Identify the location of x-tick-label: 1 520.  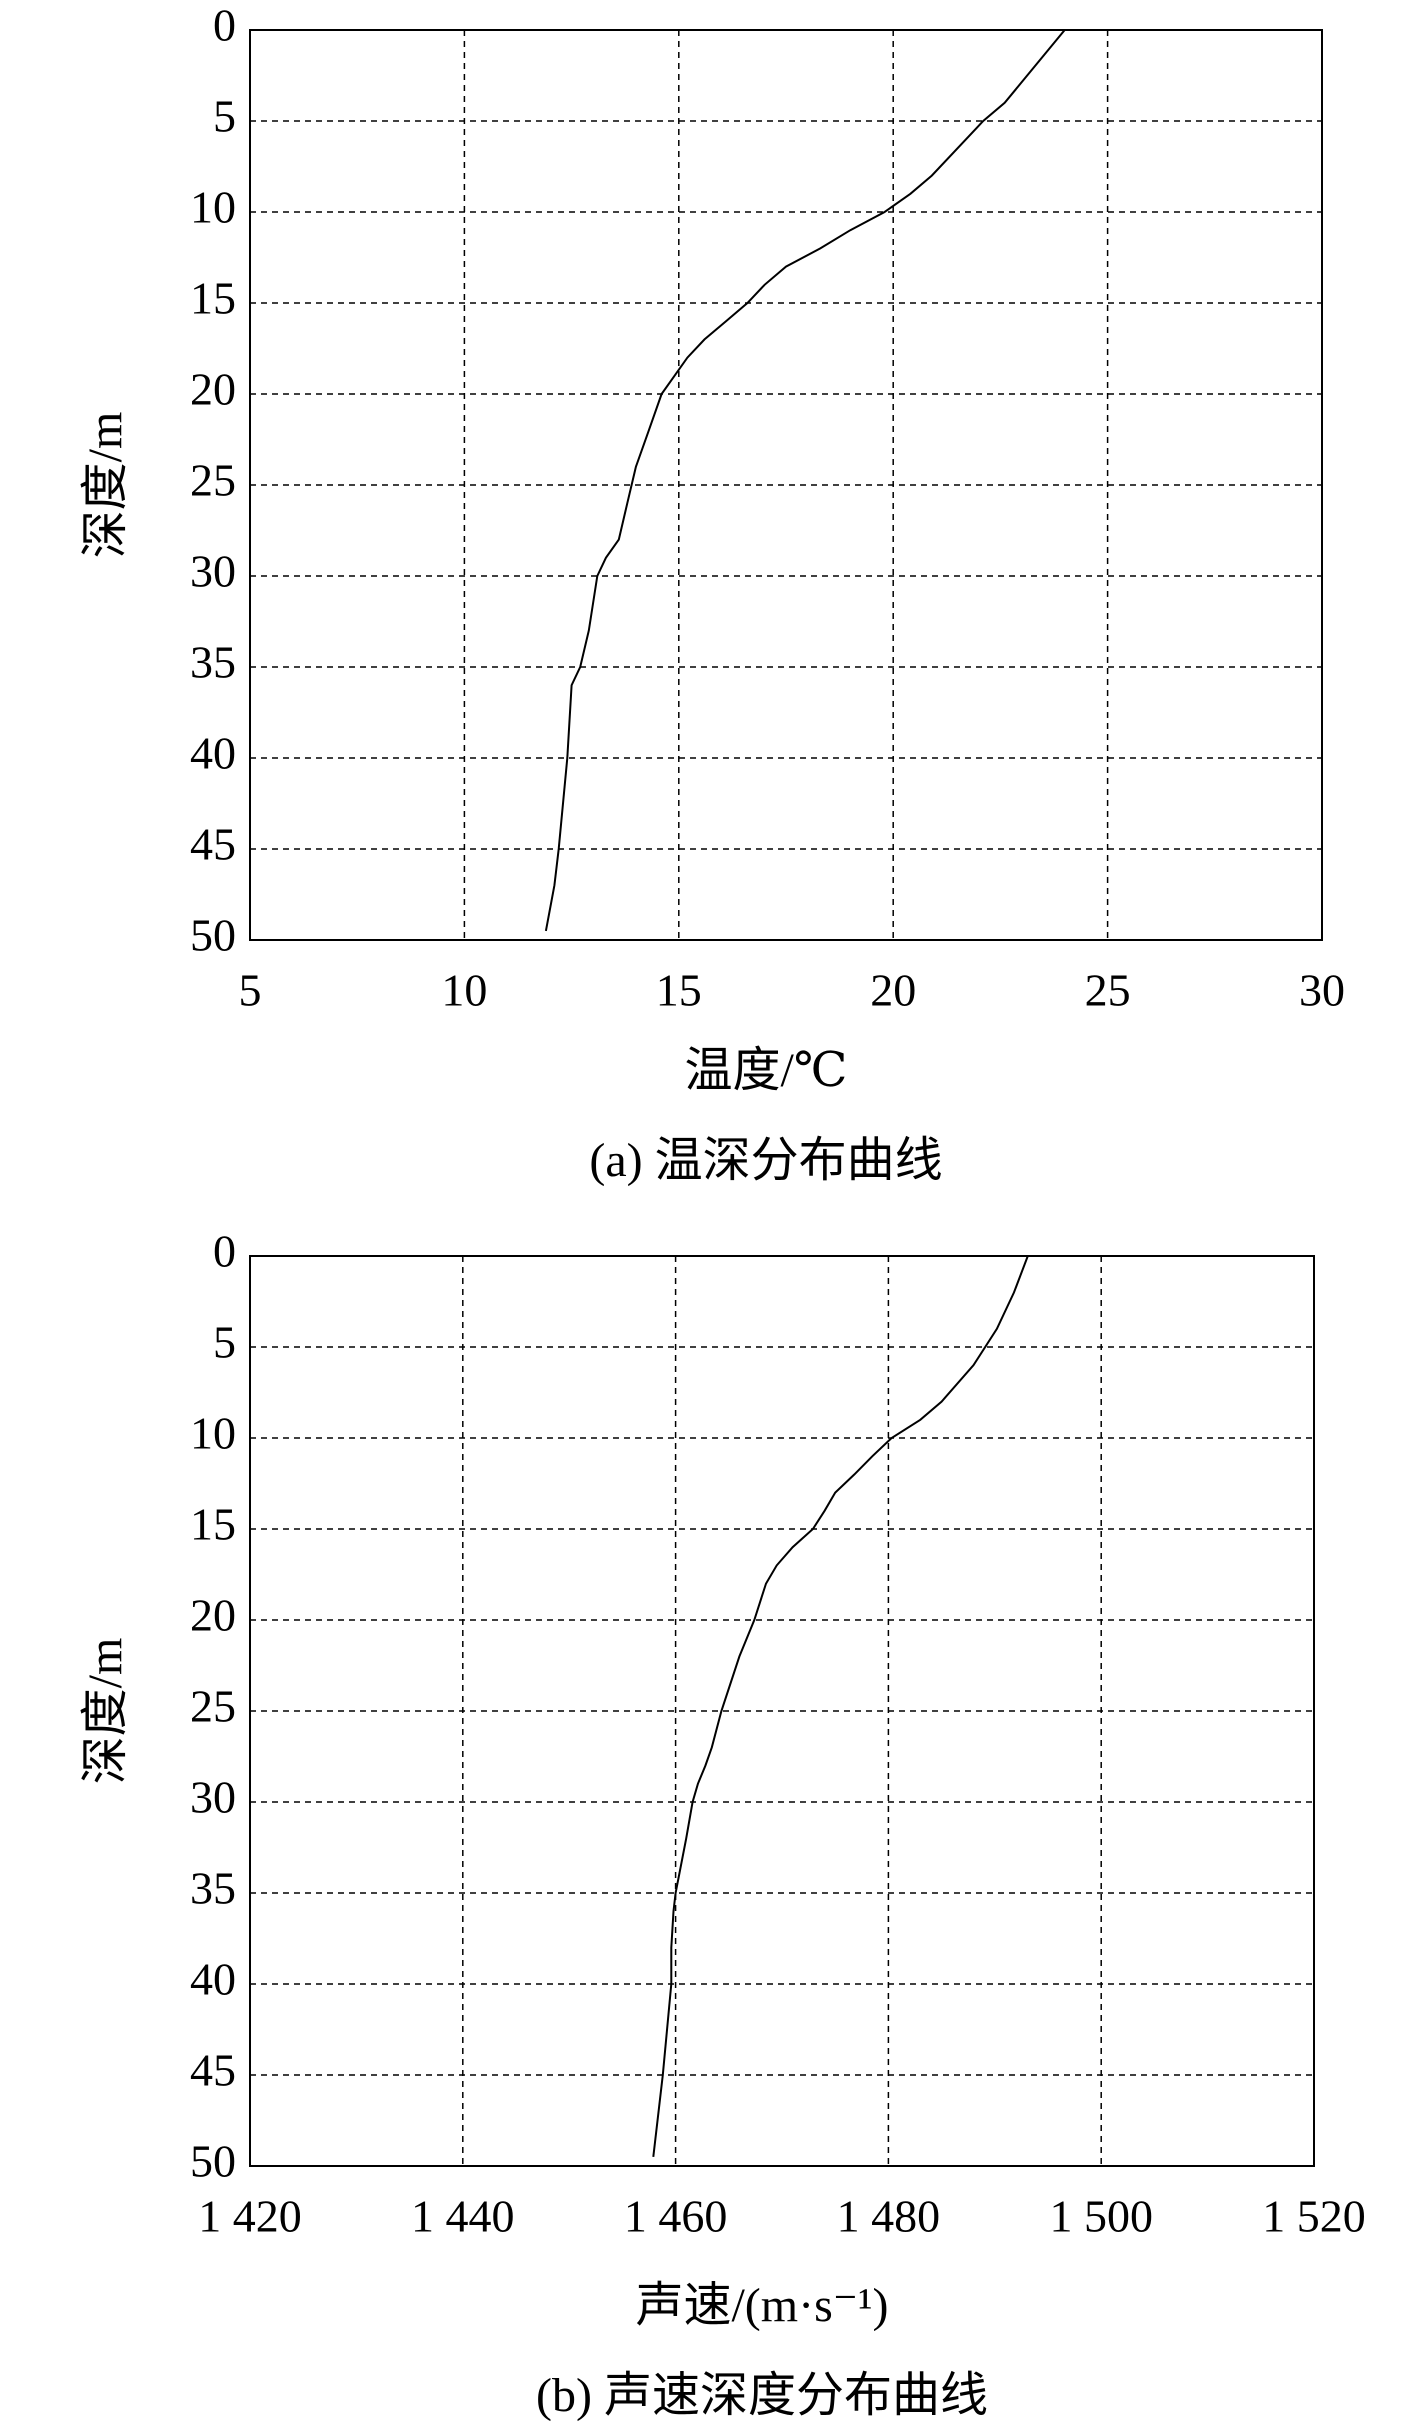
(1314, 2216).